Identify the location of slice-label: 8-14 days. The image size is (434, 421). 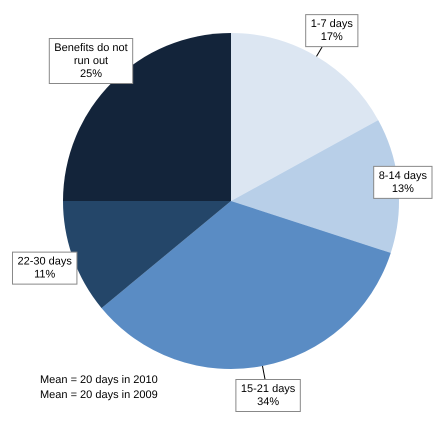
(403, 176).